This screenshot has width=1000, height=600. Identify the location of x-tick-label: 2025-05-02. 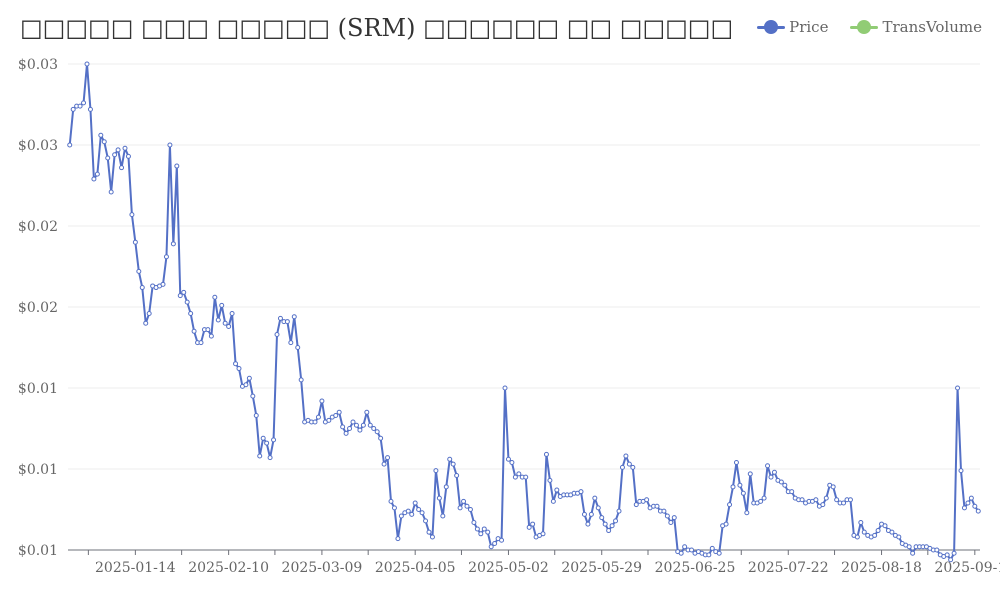
(508, 568).